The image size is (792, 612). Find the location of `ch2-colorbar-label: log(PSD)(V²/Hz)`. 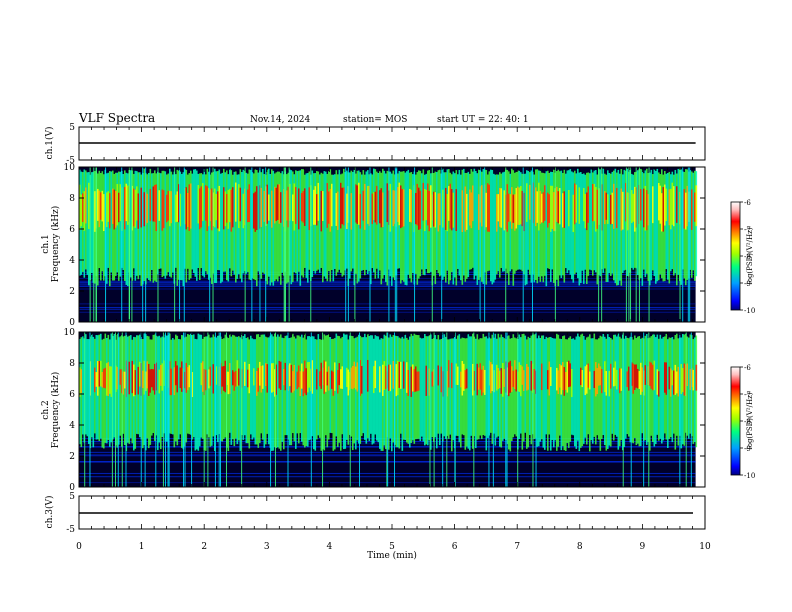

ch2-colorbar-label: log(PSD)(V²/Hz) is located at coordinates (750, 420).